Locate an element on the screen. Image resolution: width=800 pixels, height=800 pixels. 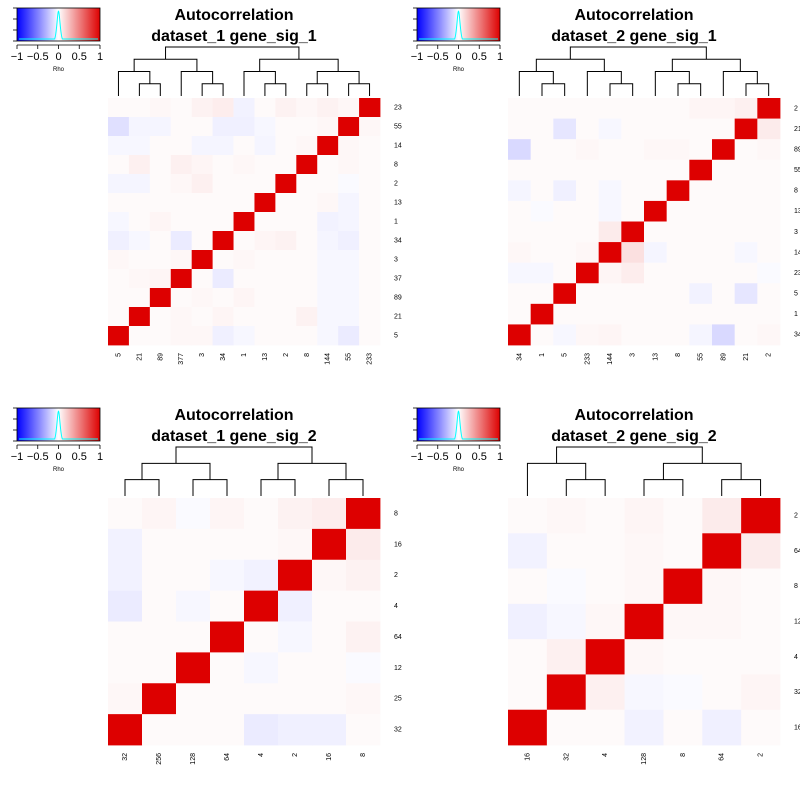
row-label: 3 is located at coordinates (796, 232).